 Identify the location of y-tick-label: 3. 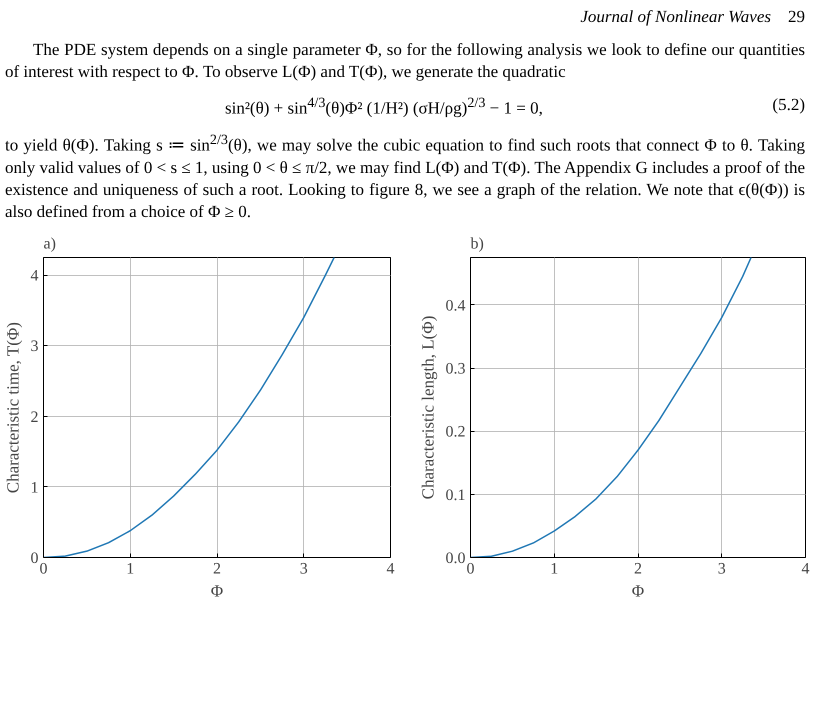
(34, 347).